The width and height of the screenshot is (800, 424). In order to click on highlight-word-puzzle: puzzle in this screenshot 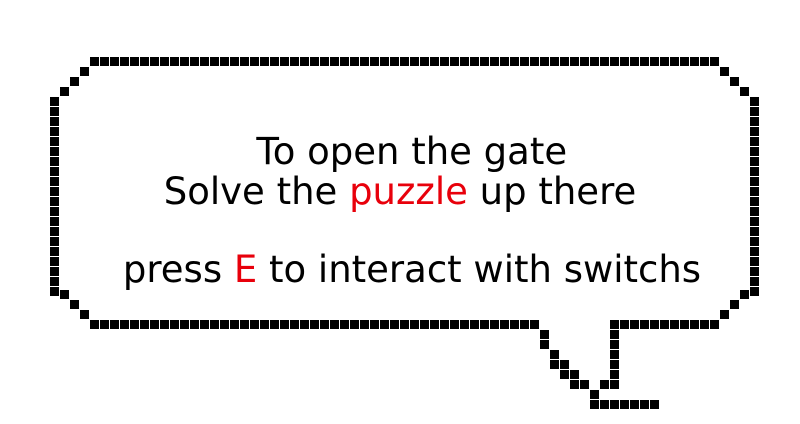, I will do `click(408, 191)`.